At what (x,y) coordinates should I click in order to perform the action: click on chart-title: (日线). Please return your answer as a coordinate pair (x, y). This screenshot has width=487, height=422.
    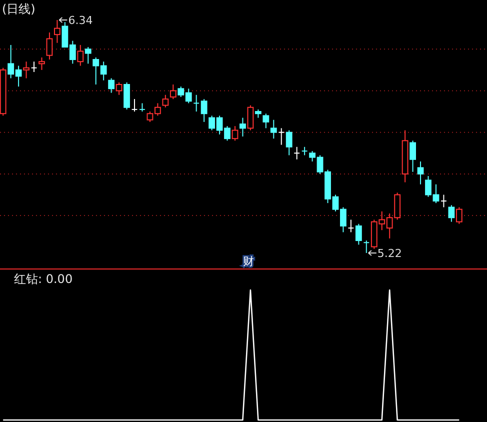
    Looking at the image, I should click on (19, 9).